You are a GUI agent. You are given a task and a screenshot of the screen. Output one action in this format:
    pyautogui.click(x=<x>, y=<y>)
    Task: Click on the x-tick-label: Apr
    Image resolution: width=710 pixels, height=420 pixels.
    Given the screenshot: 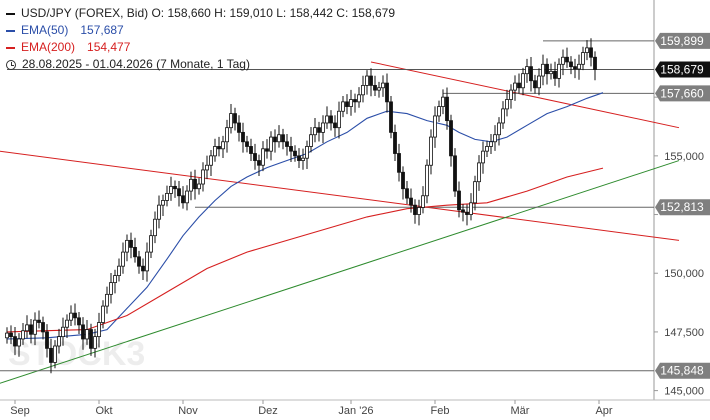 What is the action you would take?
    pyautogui.click(x=603, y=411)
    